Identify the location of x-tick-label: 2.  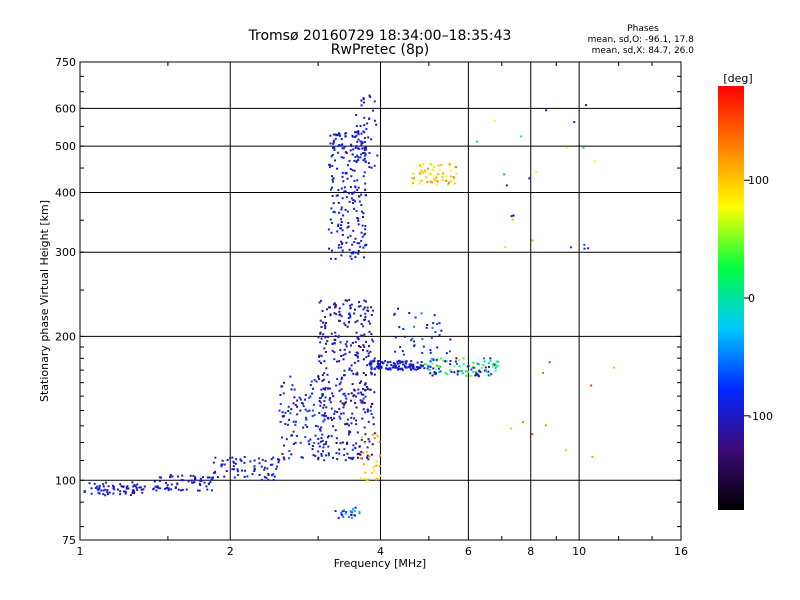
(230, 551).